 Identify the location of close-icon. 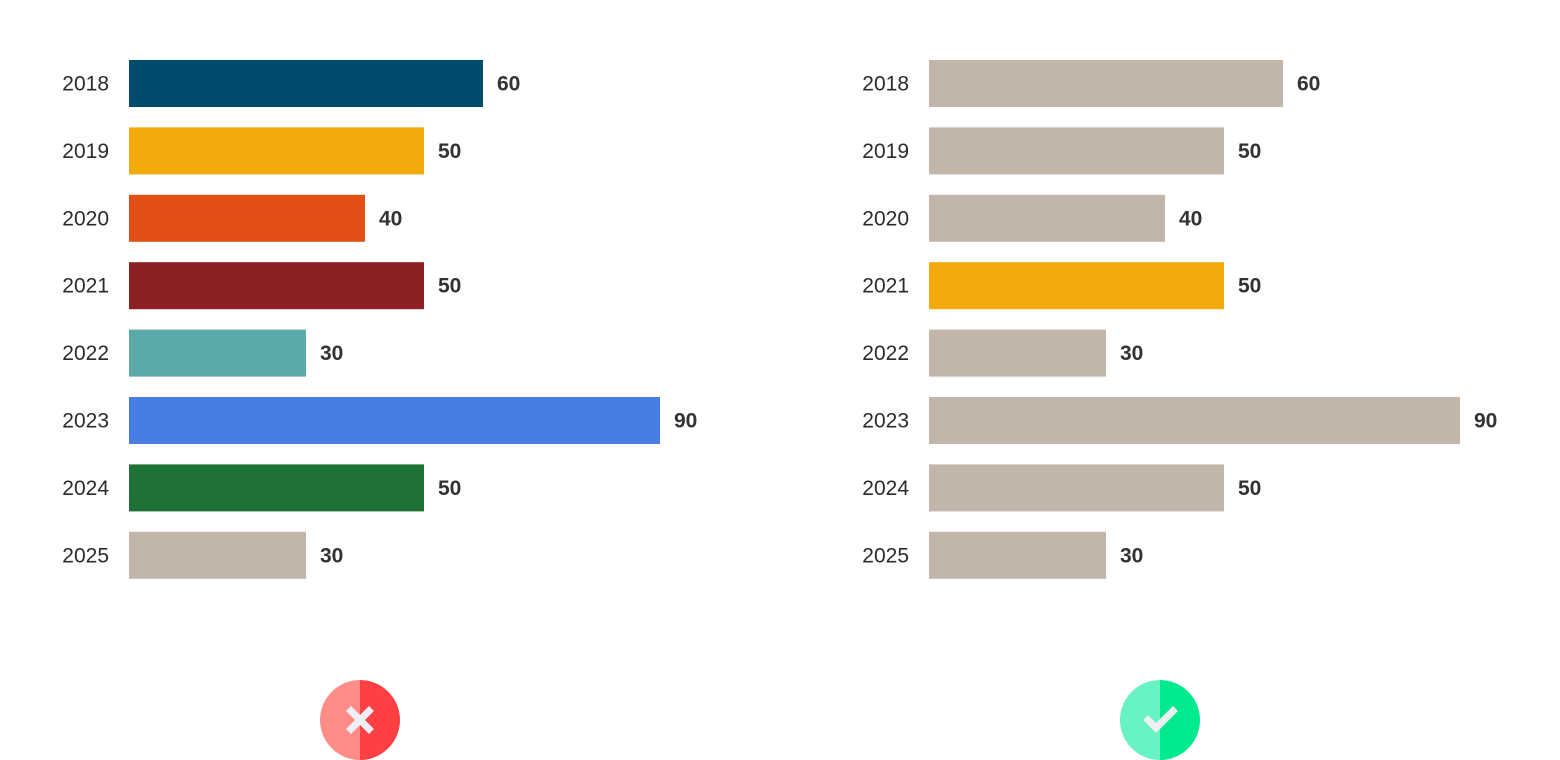
(360, 720).